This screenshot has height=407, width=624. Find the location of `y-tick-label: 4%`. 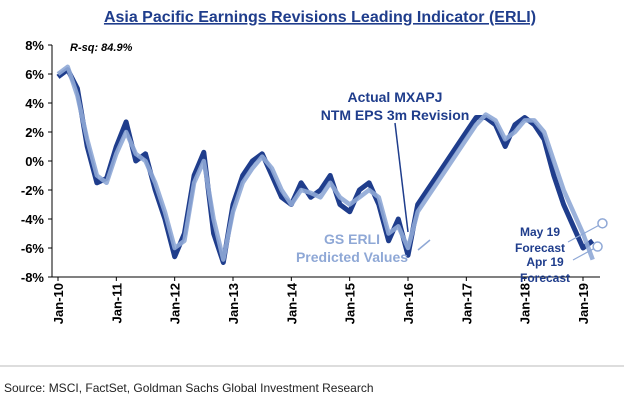

y-tick-label: 4% is located at coordinates (34, 103).